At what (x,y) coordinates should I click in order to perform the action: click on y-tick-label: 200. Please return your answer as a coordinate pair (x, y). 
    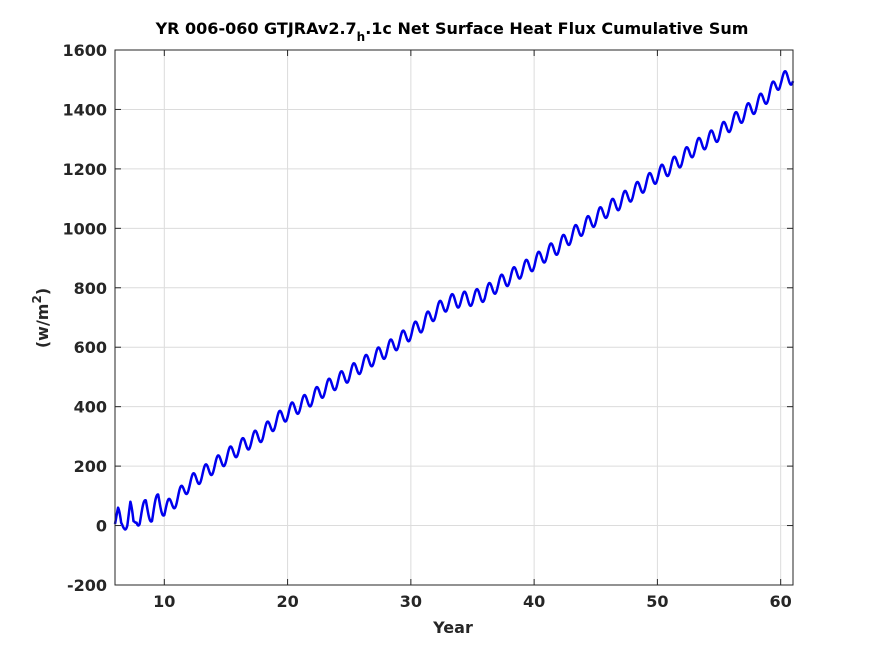
    Looking at the image, I should click on (90, 466).